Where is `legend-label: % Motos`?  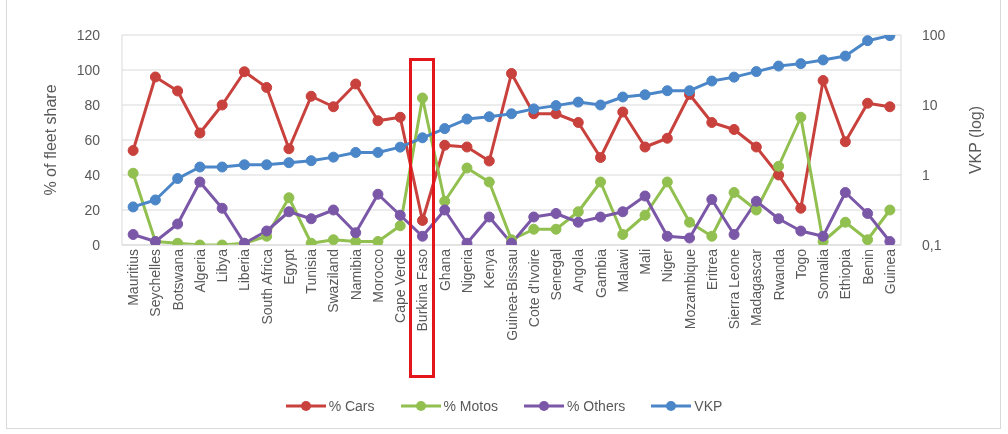
legend-label: % Motos is located at coordinates (470, 406).